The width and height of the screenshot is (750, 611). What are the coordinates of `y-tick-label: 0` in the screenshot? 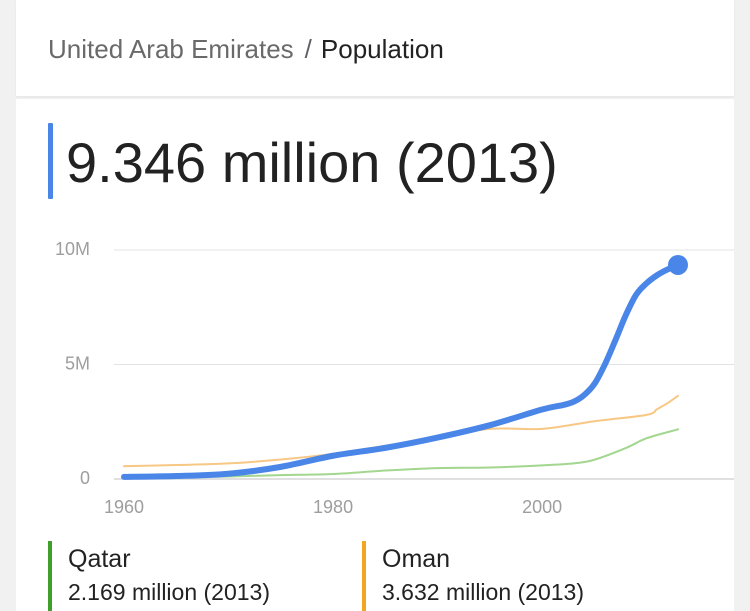 It's located at (85, 478).